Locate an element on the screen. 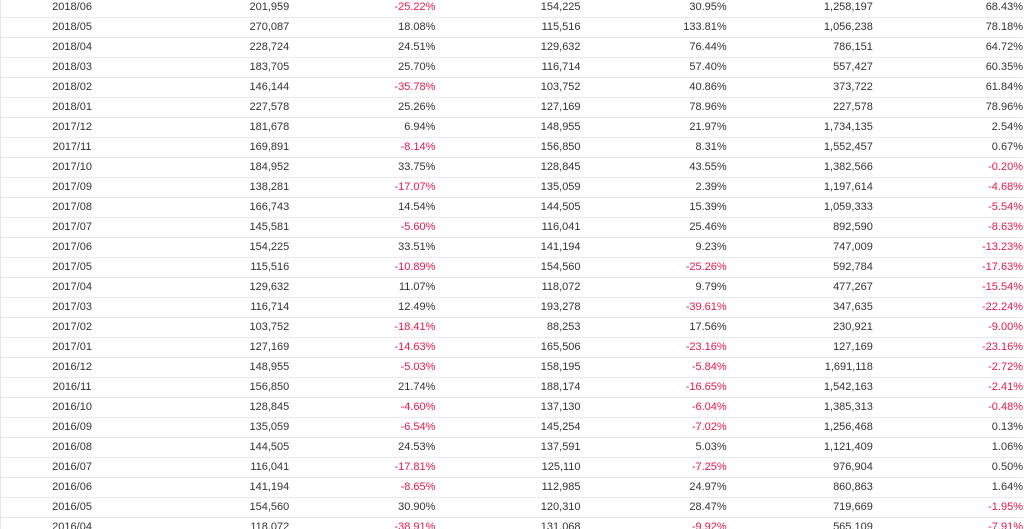 This screenshot has width=1024, height=529. change-cell: 21.74% is located at coordinates (362, 387).